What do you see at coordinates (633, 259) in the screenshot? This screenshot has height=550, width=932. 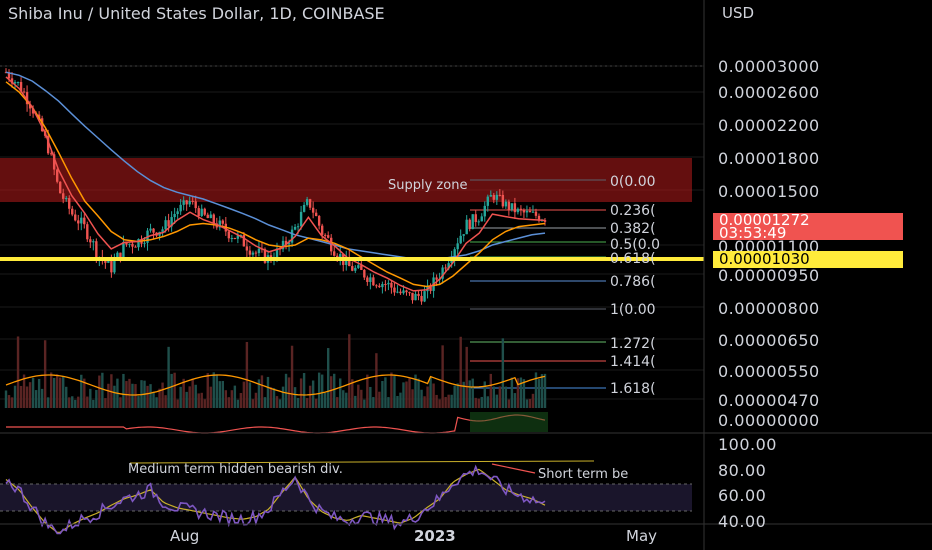 I see `fib-label: 0.618(` at bounding box center [633, 259].